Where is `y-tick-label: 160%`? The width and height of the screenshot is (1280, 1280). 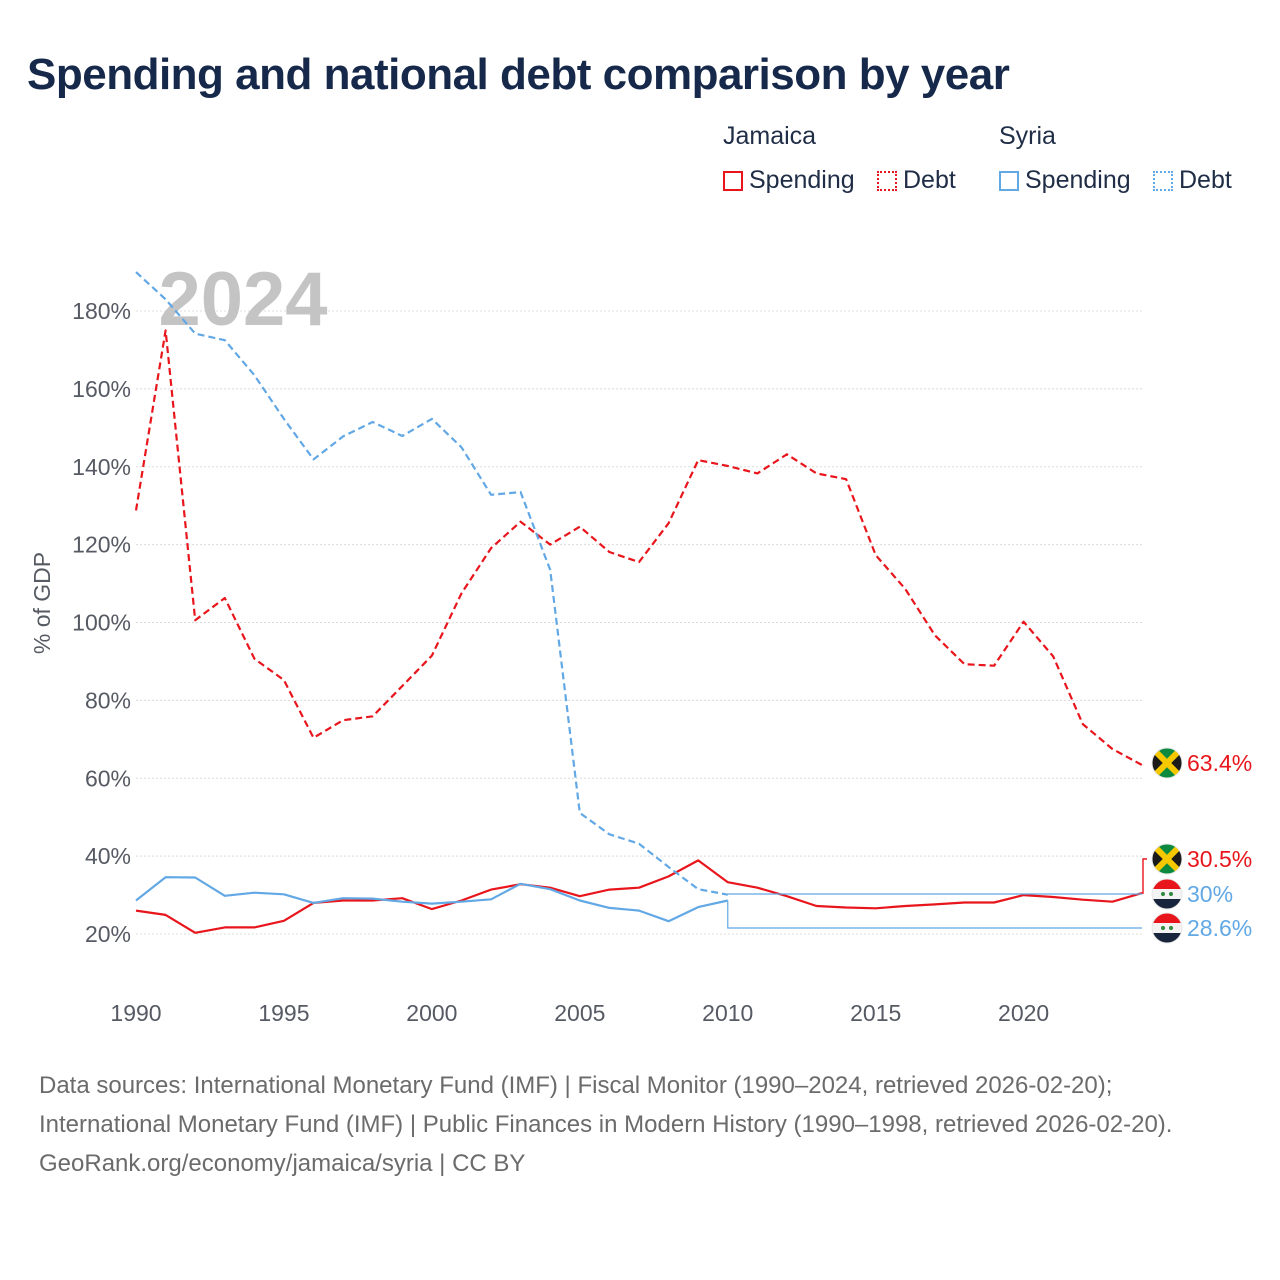
y-tick-label: 160% is located at coordinates (101, 389).